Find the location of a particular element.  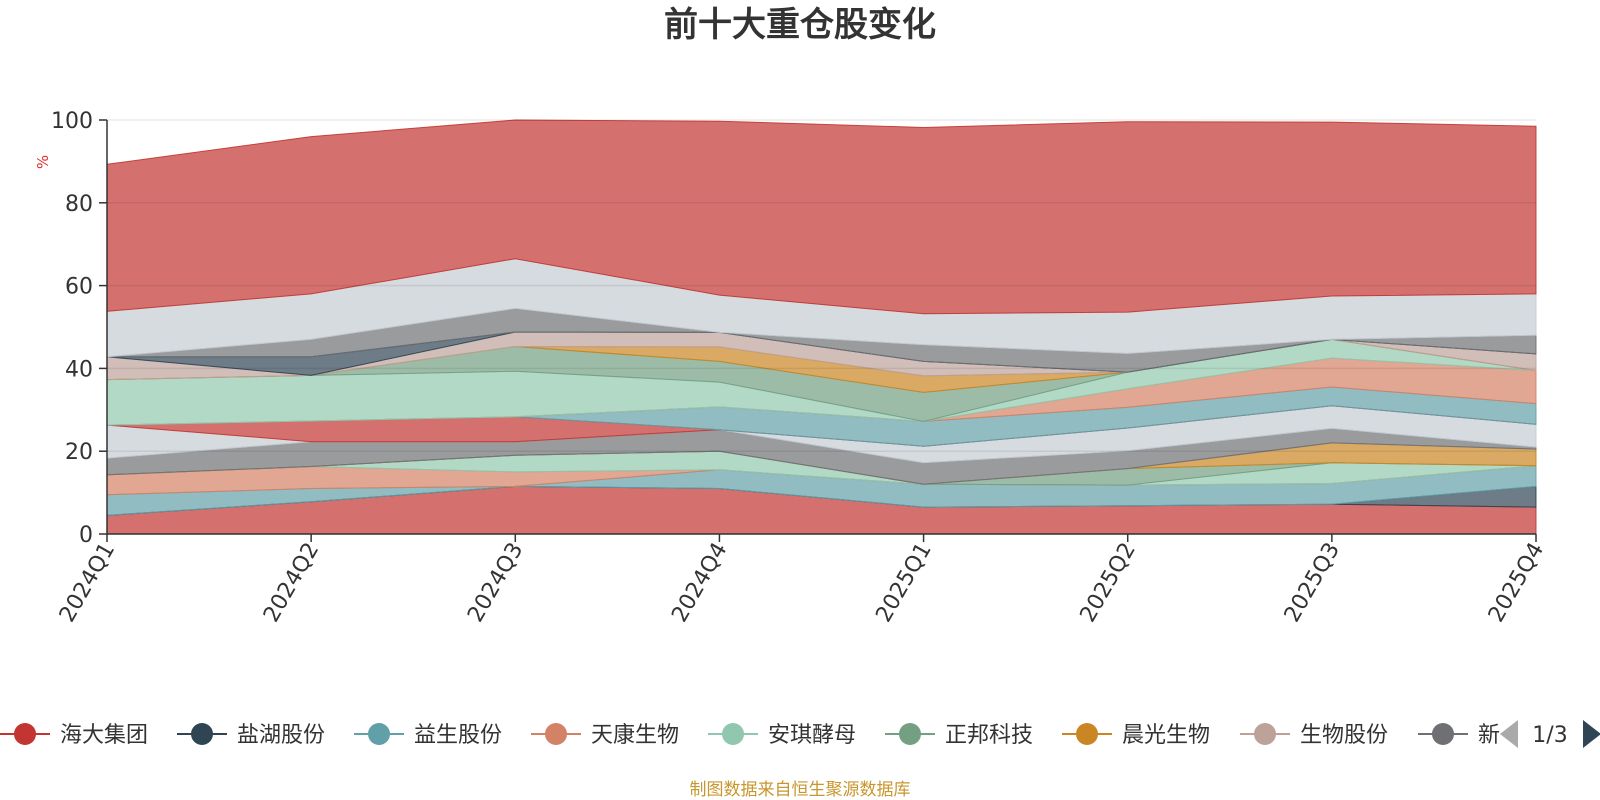

legend-item: 盐湖股份 is located at coordinates (251, 735).